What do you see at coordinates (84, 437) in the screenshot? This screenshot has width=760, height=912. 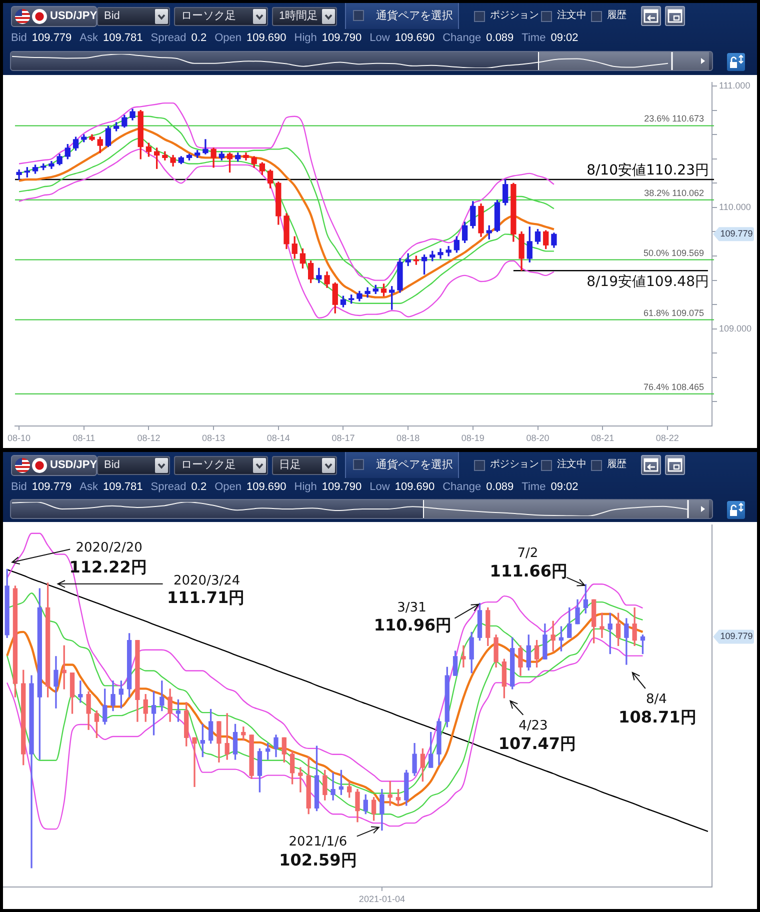 I see `x-tick-label: 08-11` at bounding box center [84, 437].